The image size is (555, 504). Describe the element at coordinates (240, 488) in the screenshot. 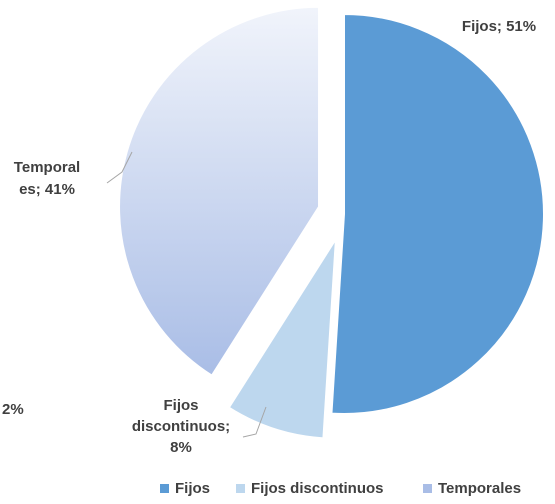

I see `legend-swatch-fijos-discontinuos` at that location.